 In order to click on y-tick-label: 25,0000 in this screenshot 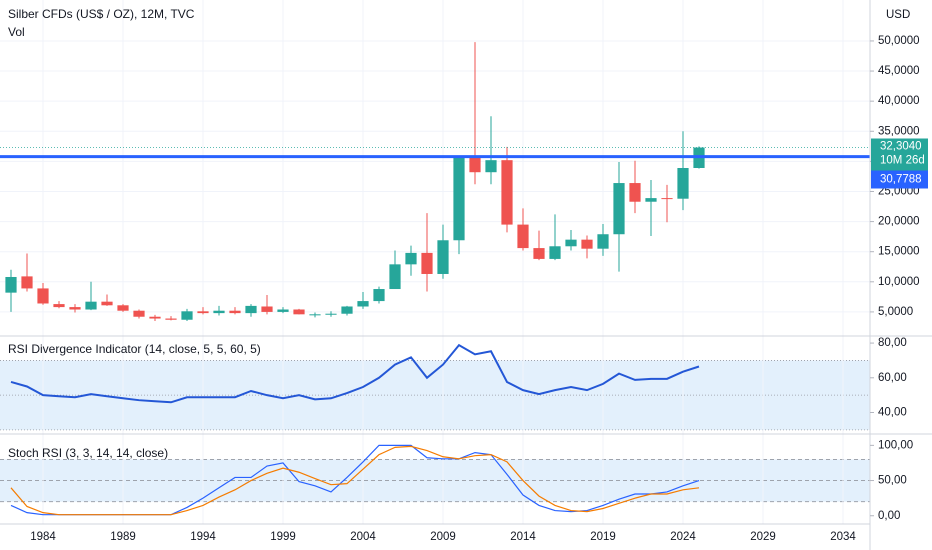, I will do `click(899, 192)`.